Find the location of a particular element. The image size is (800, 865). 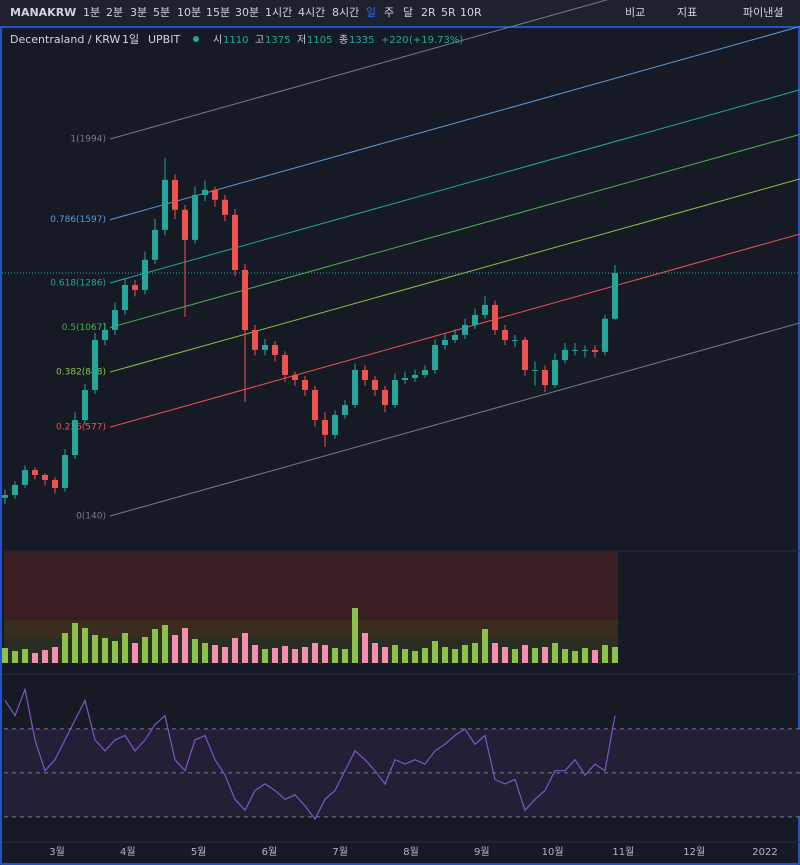

quote-change: +220 is located at coordinates (394, 40).